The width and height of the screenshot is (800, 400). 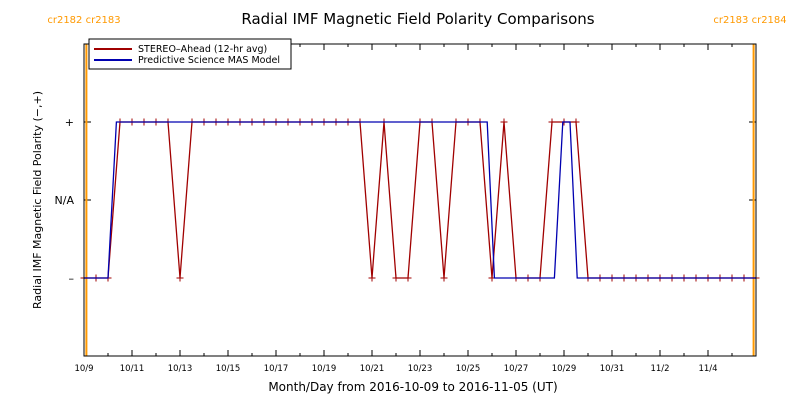 What do you see at coordinates (228, 369) in the screenshot?
I see `x-tick-label: 10/15` at bounding box center [228, 369].